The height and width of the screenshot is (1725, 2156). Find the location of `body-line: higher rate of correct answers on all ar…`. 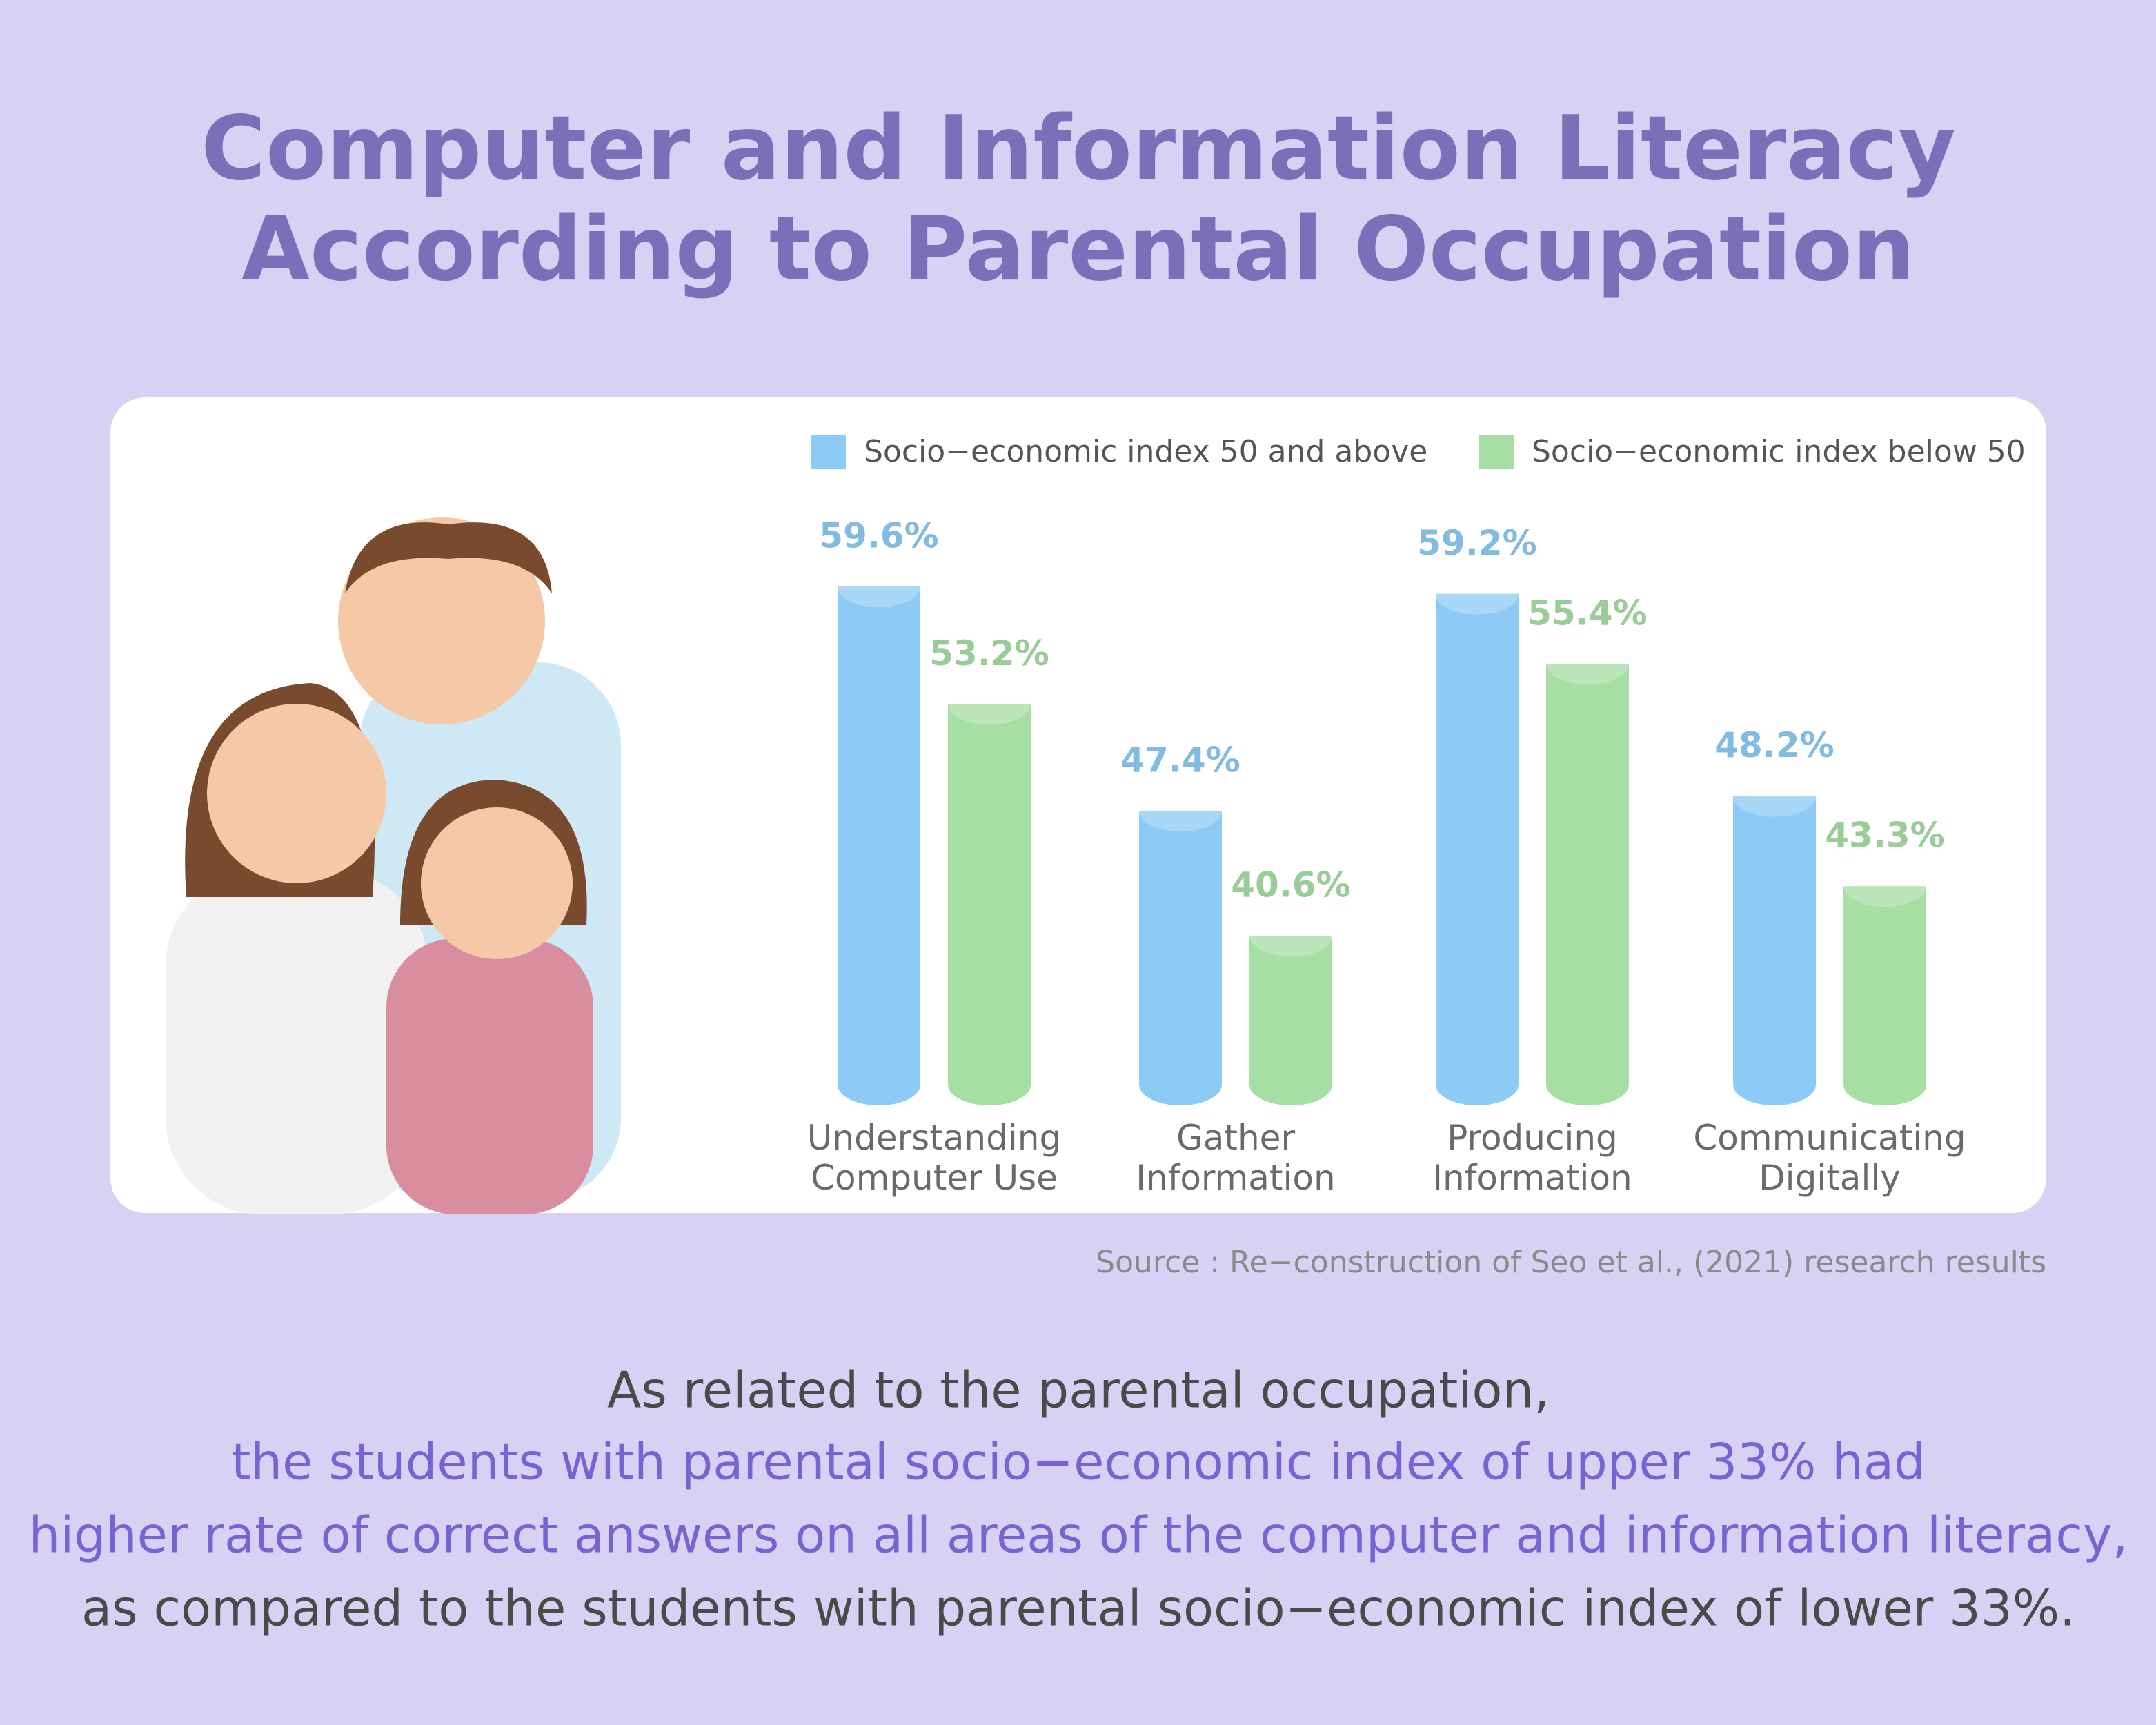

body-line: higher rate of correct answers on all ar… is located at coordinates (1078, 1535).